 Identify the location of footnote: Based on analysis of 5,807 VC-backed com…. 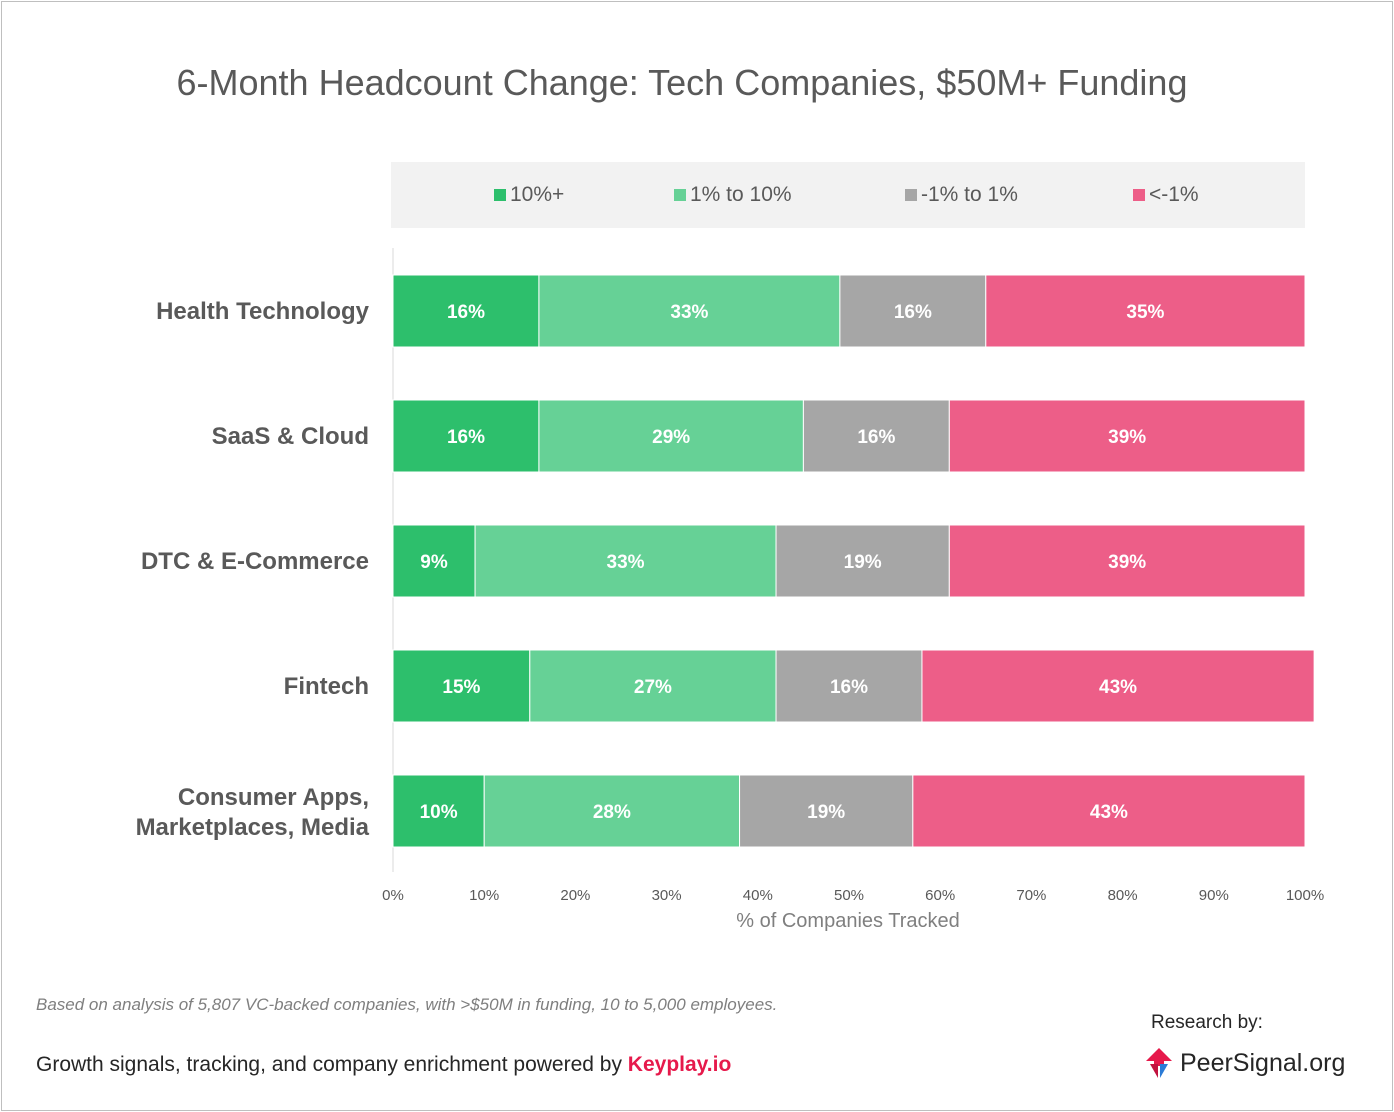
(407, 1004).